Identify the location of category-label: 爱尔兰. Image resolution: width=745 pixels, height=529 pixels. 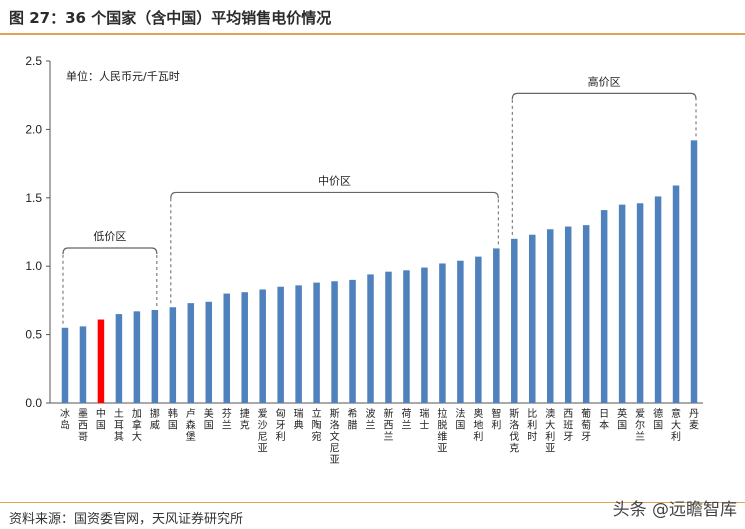
(640, 425).